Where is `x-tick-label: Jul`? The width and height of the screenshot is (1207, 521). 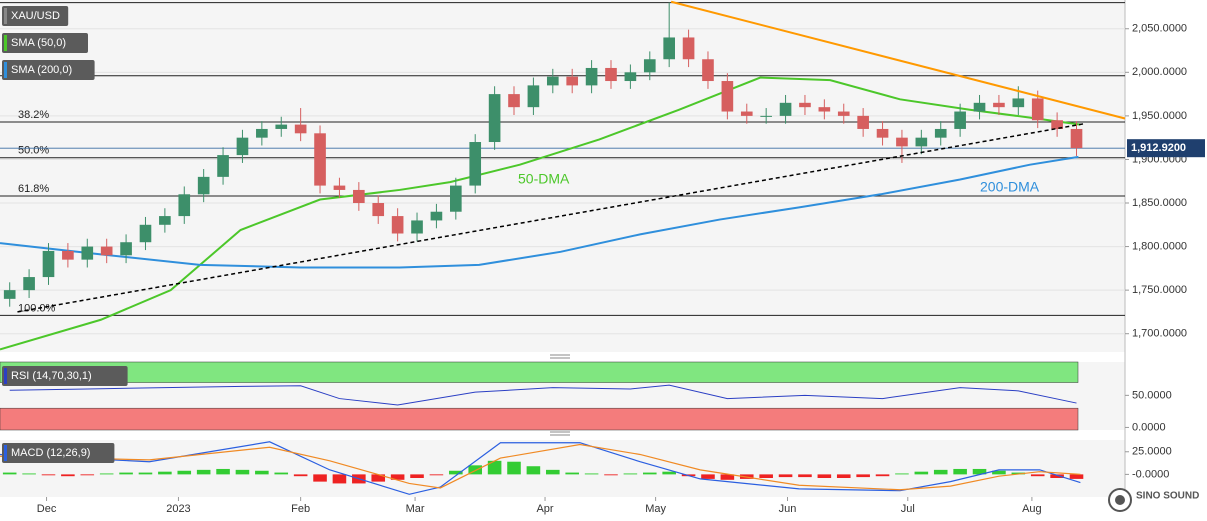 x-tick-label: Jul is located at coordinates (908, 509).